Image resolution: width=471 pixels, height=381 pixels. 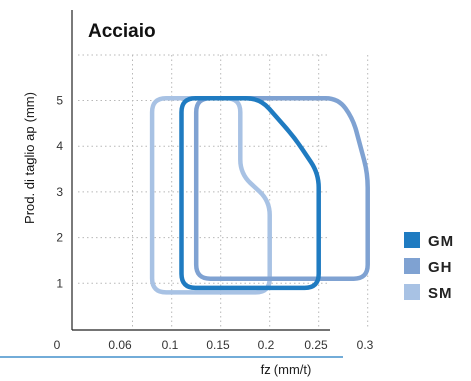 What do you see at coordinates (316, 345) in the screenshot?
I see `x-tick-label-0.25: 0.25` at bounding box center [316, 345].